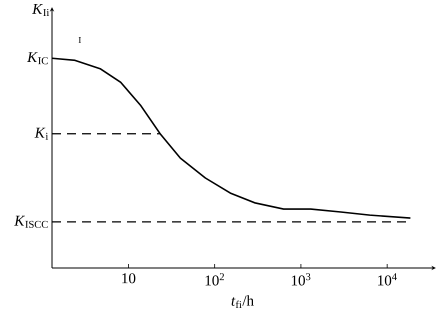 Image resolution: width=443 pixels, height=320 pixels. What do you see at coordinates (37, 58) in the screenshot?
I see `annotation: K$_{IC}$` at bounding box center [37, 58].